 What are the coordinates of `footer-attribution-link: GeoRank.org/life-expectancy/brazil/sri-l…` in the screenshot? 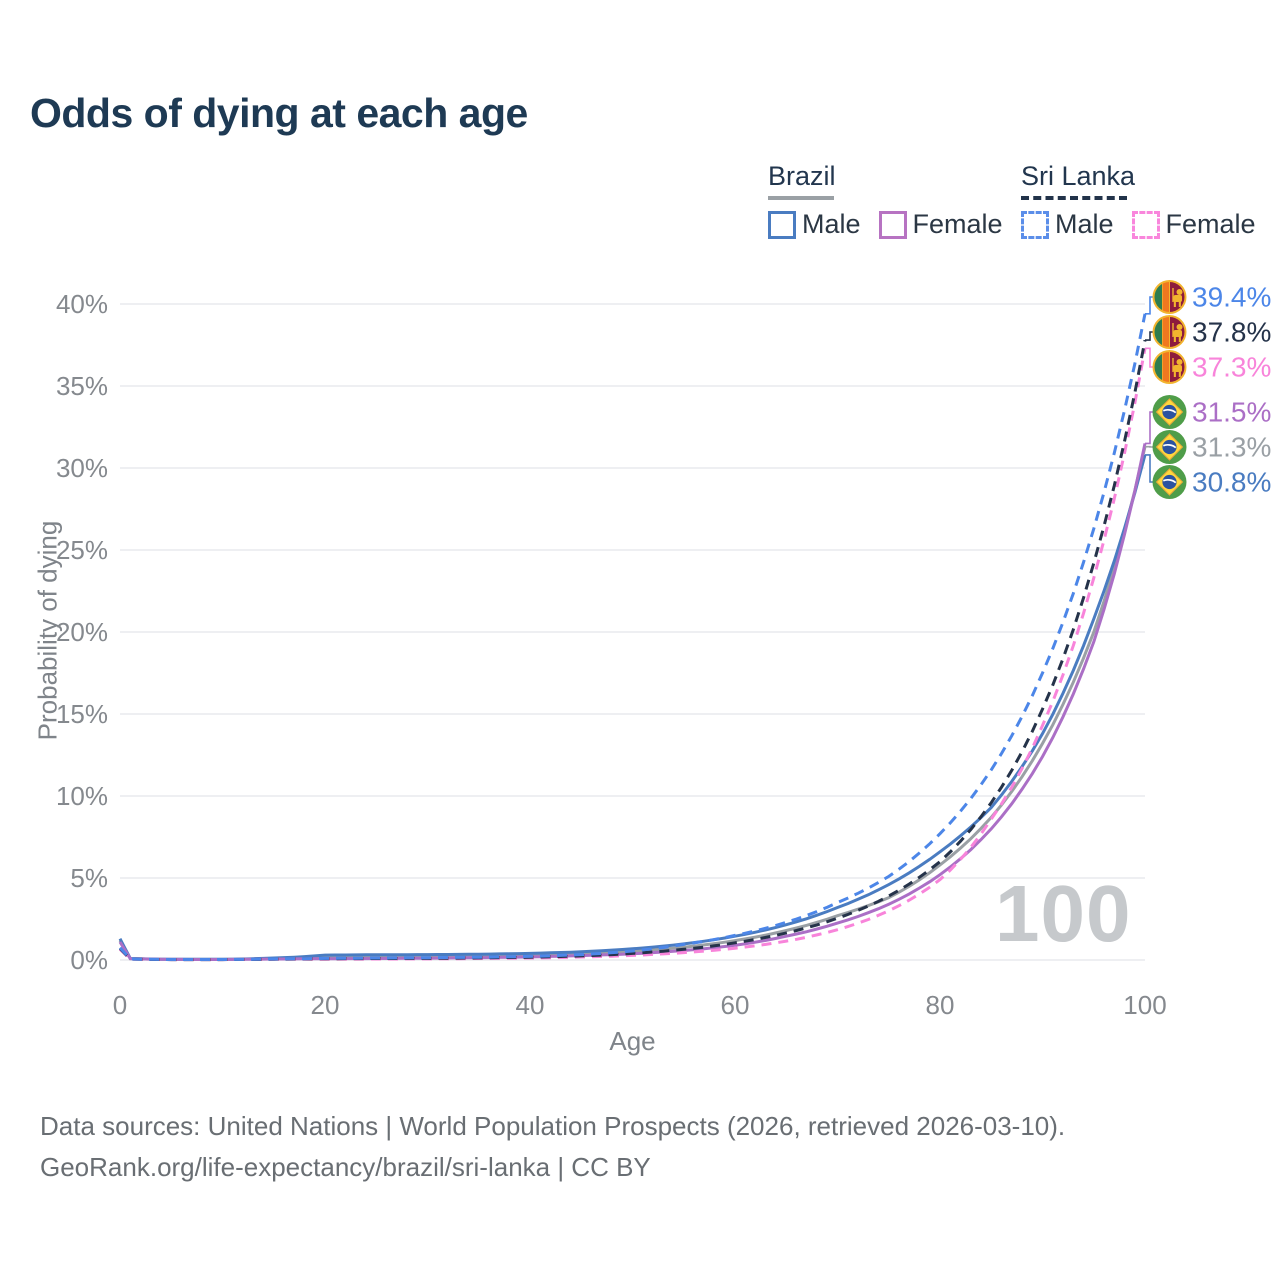 It's located at (345, 1167).